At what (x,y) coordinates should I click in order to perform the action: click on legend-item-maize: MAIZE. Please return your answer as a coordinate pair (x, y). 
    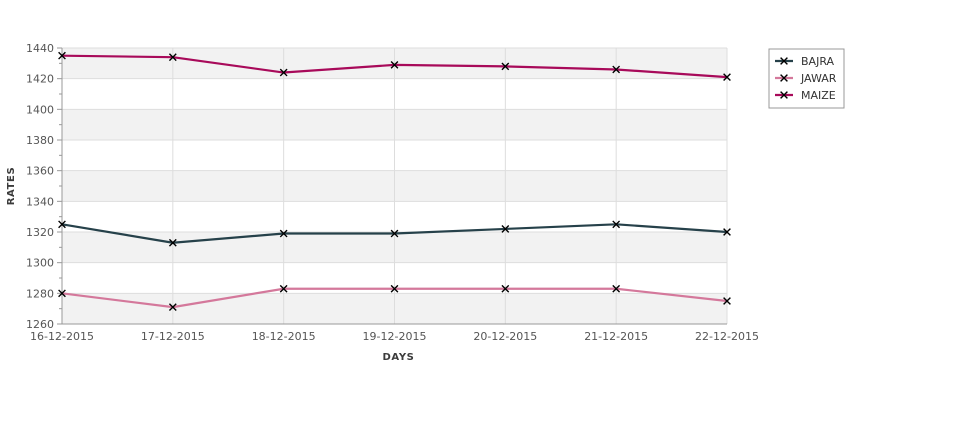
    Looking at the image, I should click on (805, 95).